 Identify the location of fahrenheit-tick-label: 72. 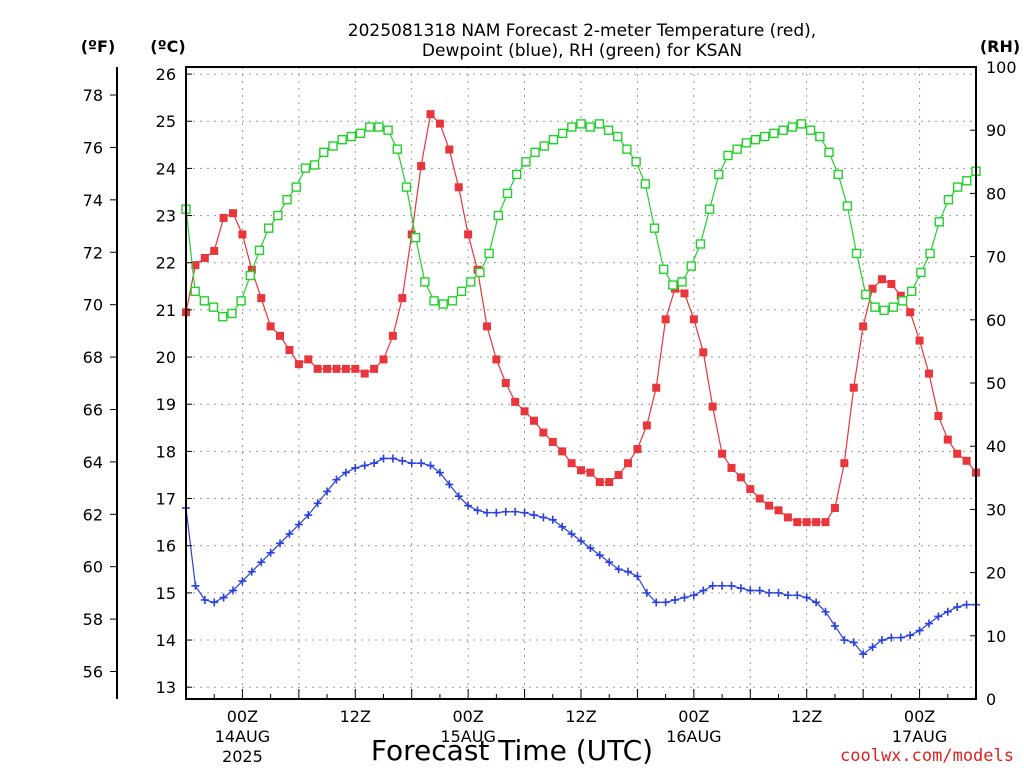
(93, 252).